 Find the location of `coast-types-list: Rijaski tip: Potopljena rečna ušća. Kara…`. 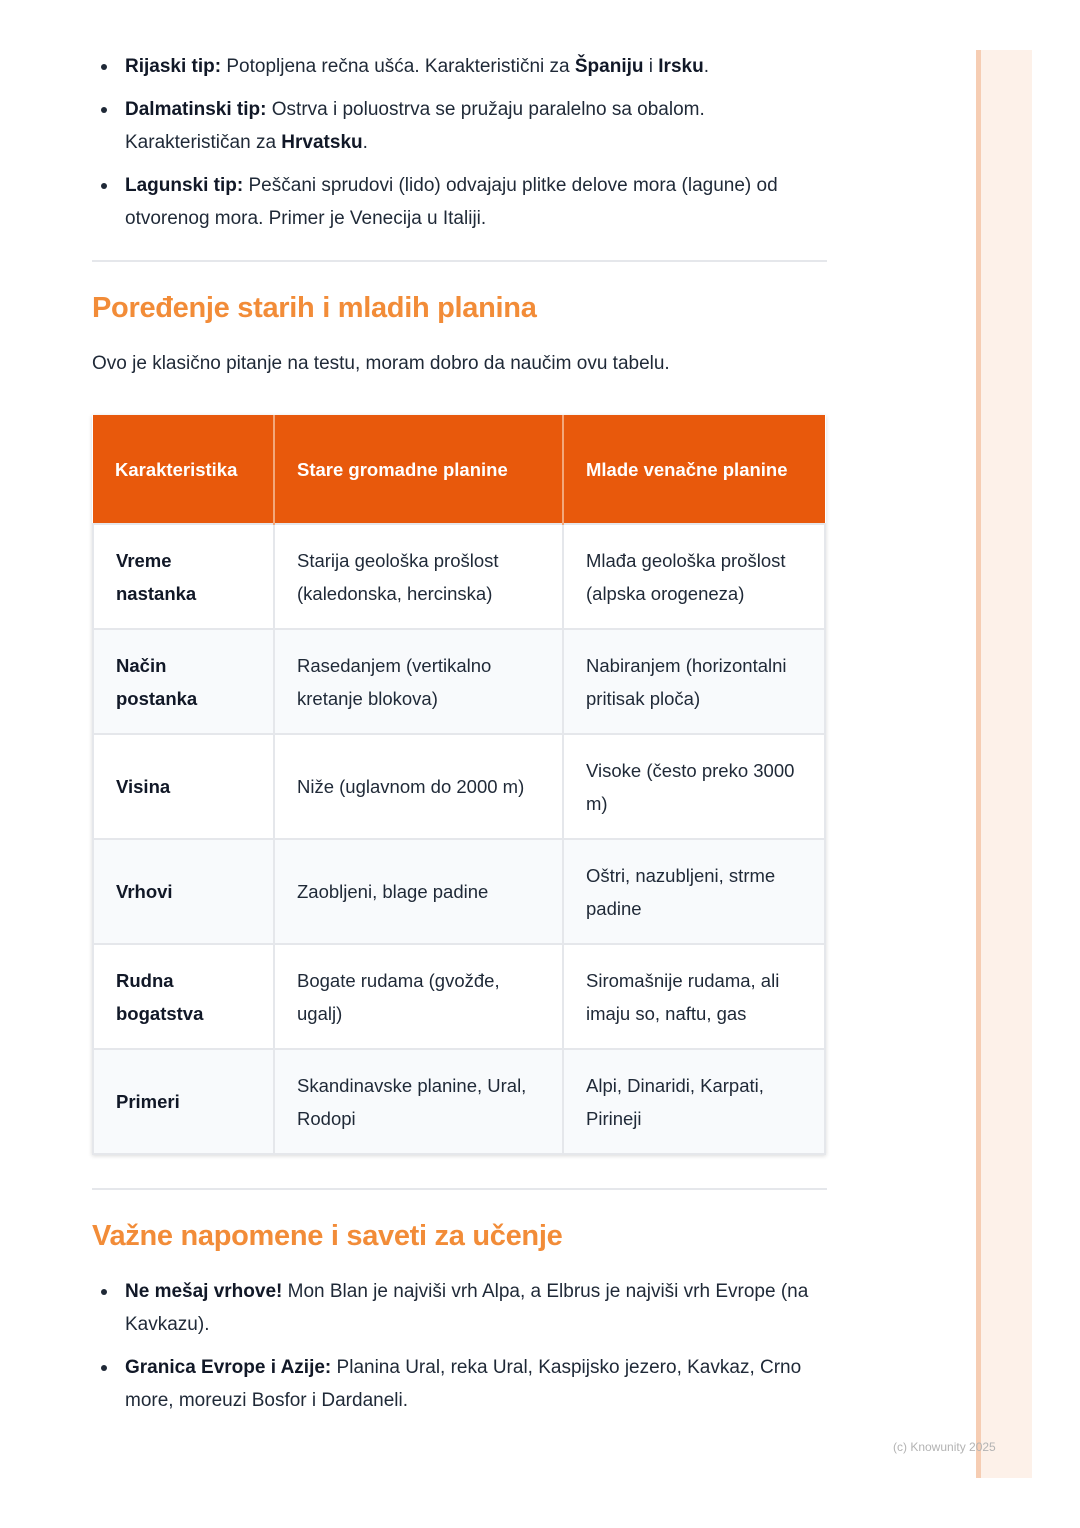

coast-types-list: Rijaski tip: Potopljena rečna ušća. Kara… is located at coordinates (459, 142).